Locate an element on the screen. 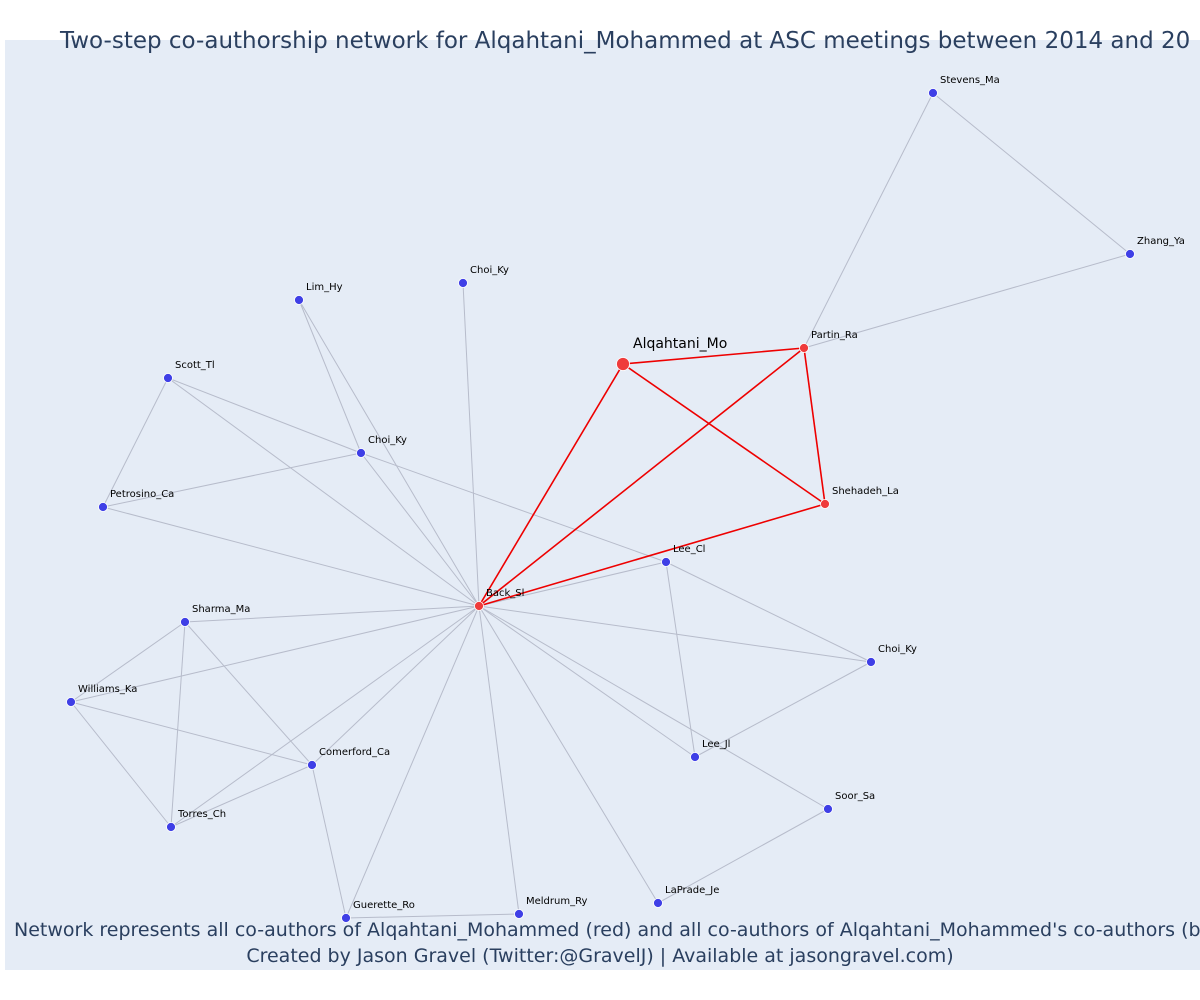 This screenshot has width=1200, height=1000. edge-back-choi3 is located at coordinates (675, 634).